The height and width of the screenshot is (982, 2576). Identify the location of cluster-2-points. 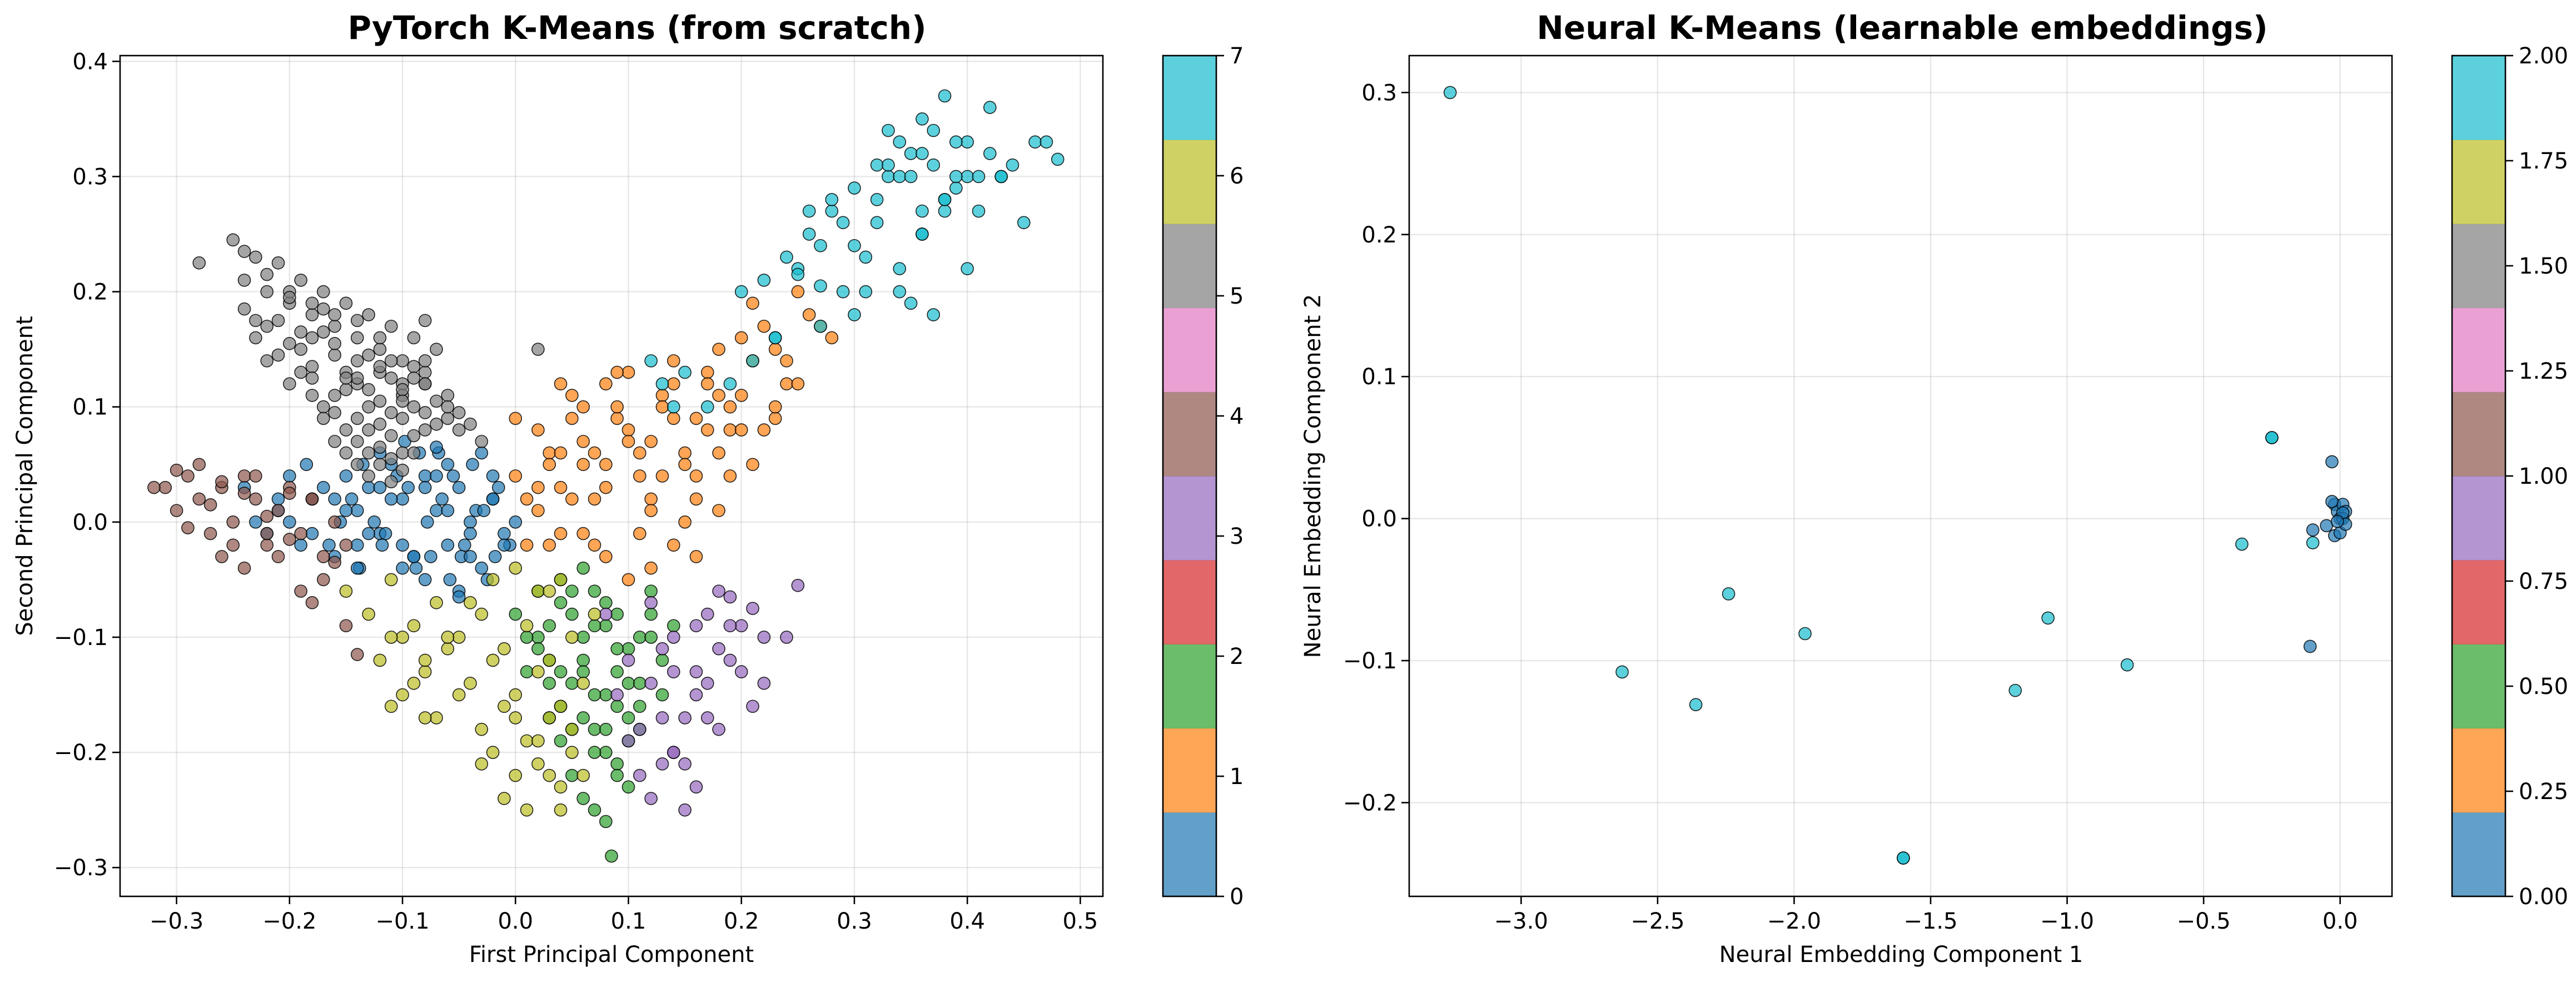
(595, 712).